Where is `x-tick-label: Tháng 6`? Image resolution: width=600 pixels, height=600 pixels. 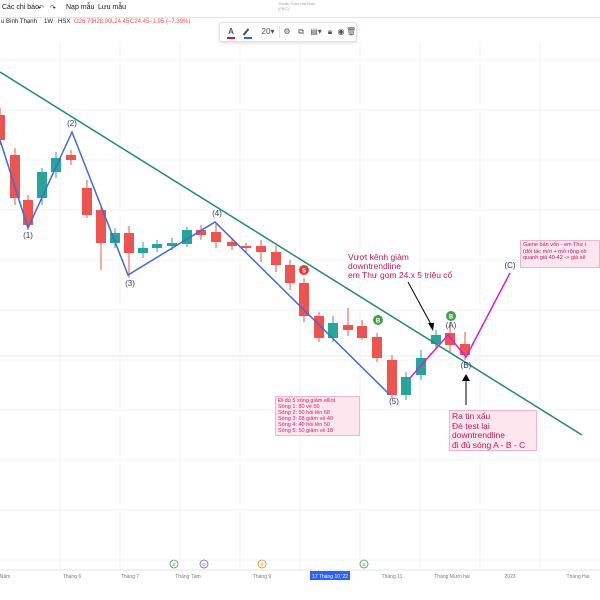 x-tick-label: Tháng 6 is located at coordinates (72, 577).